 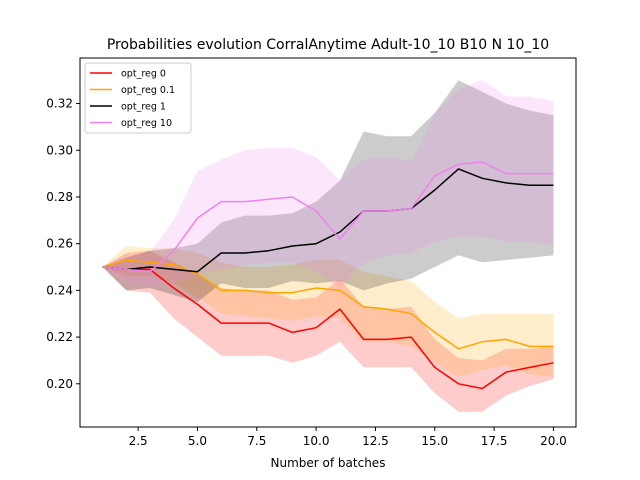 What do you see at coordinates (59, 104) in the screenshot?
I see `y-tick-label: 0.32` at bounding box center [59, 104].